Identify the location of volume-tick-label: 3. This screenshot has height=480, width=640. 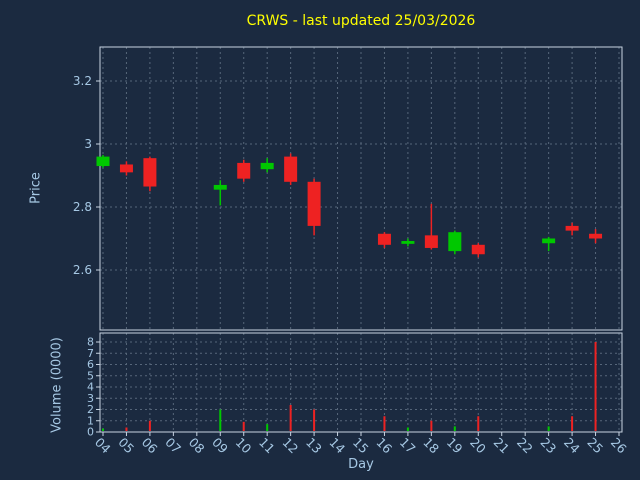
(90, 398).